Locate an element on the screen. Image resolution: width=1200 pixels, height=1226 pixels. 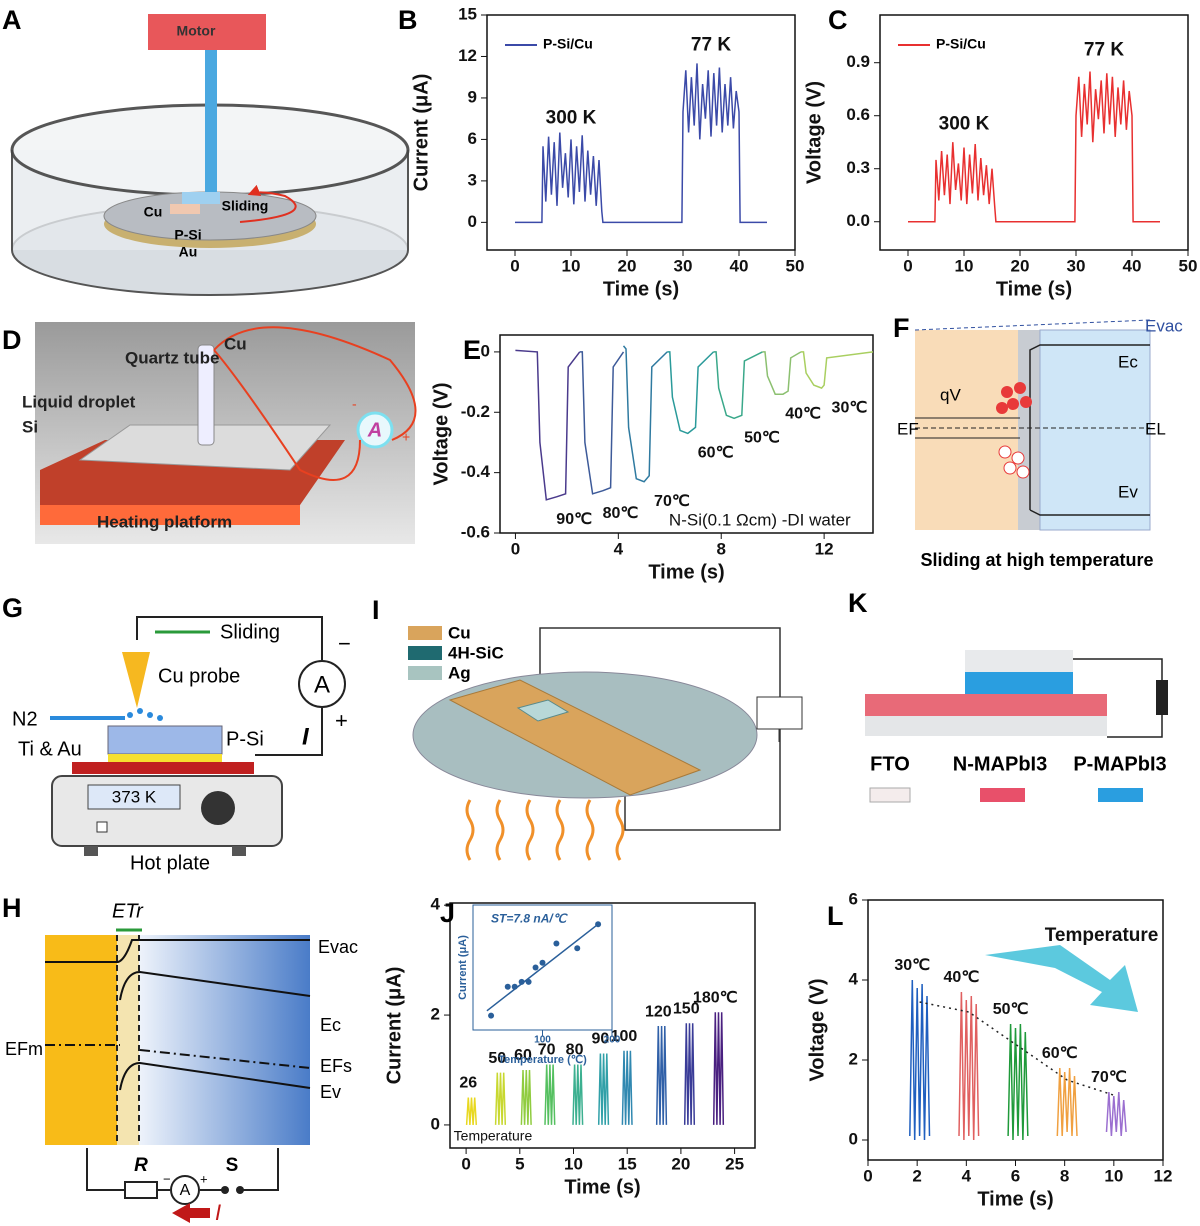
y-tick-label: 15 is located at coordinates (467, 13).